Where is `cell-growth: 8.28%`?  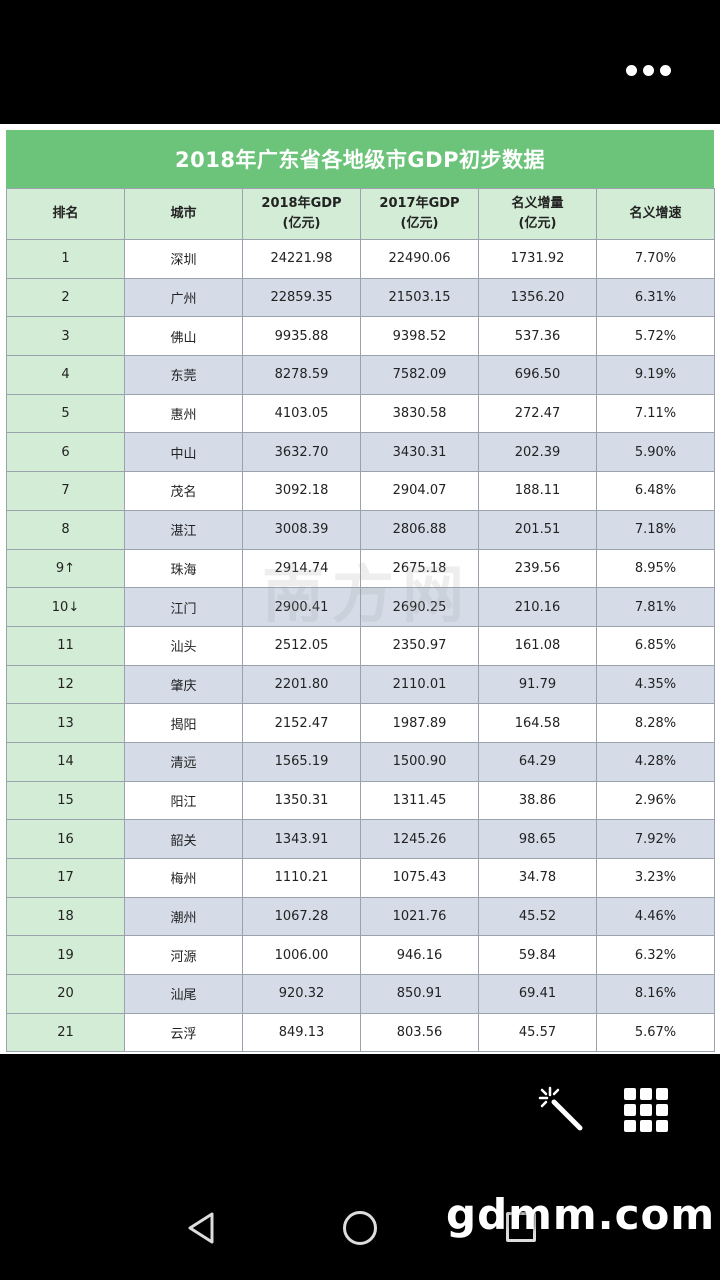 cell-growth: 8.28% is located at coordinates (655, 723).